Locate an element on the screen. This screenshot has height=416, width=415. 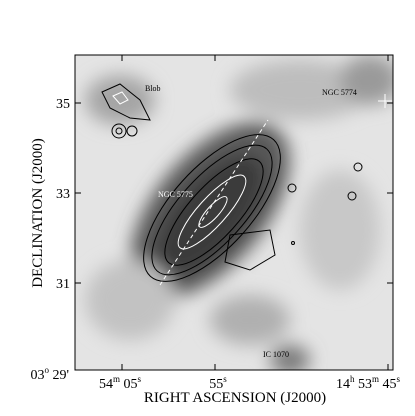
tick-part: 29' is located at coordinates (59, 375).